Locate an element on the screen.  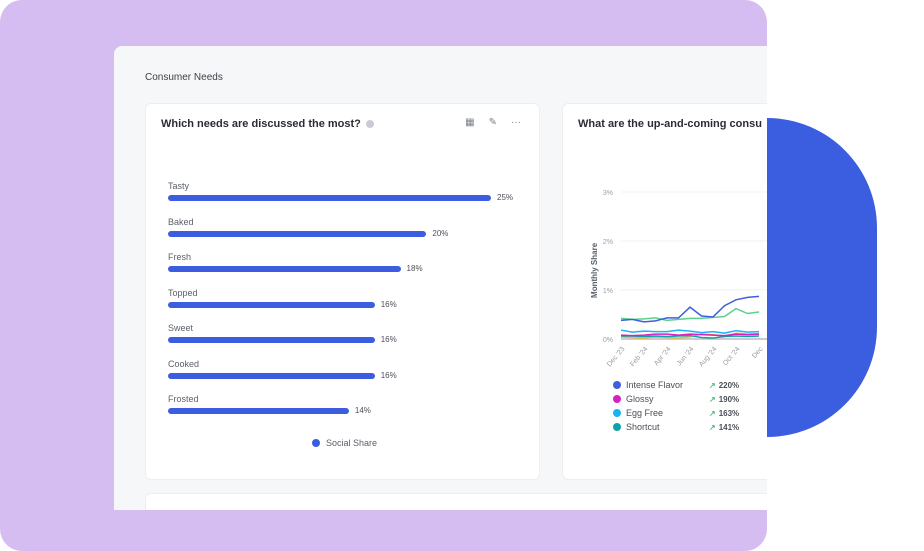
y-axis-label: Monthly Share is located at coordinates (594, 270).